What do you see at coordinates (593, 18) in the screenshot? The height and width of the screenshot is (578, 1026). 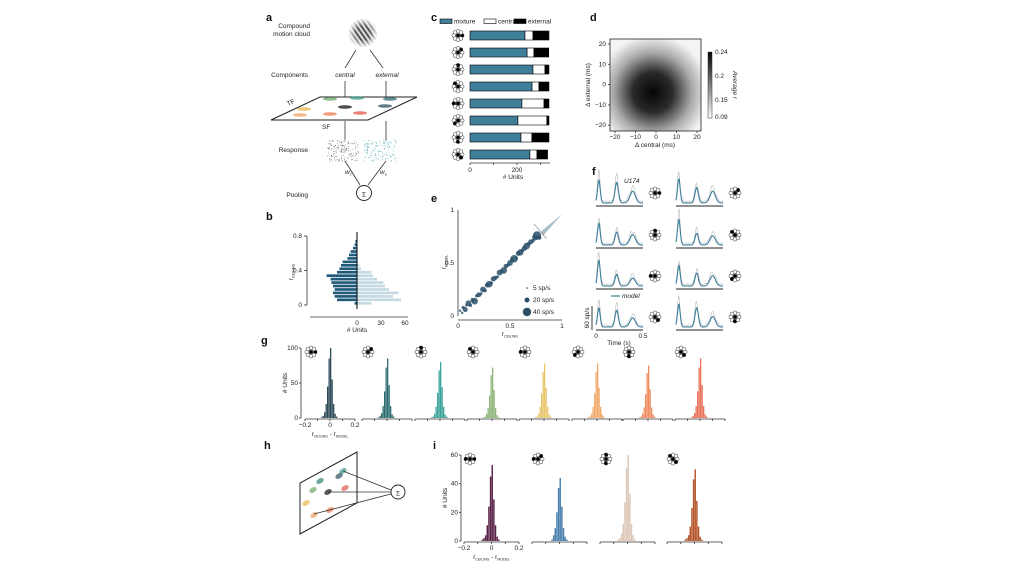 I see `panel-label-d: d` at bounding box center [593, 18].